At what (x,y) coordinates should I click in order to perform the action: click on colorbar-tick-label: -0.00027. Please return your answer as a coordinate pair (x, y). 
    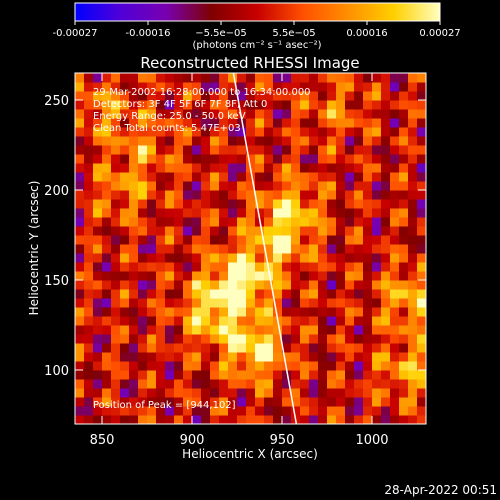
    Looking at the image, I should click on (75, 33).